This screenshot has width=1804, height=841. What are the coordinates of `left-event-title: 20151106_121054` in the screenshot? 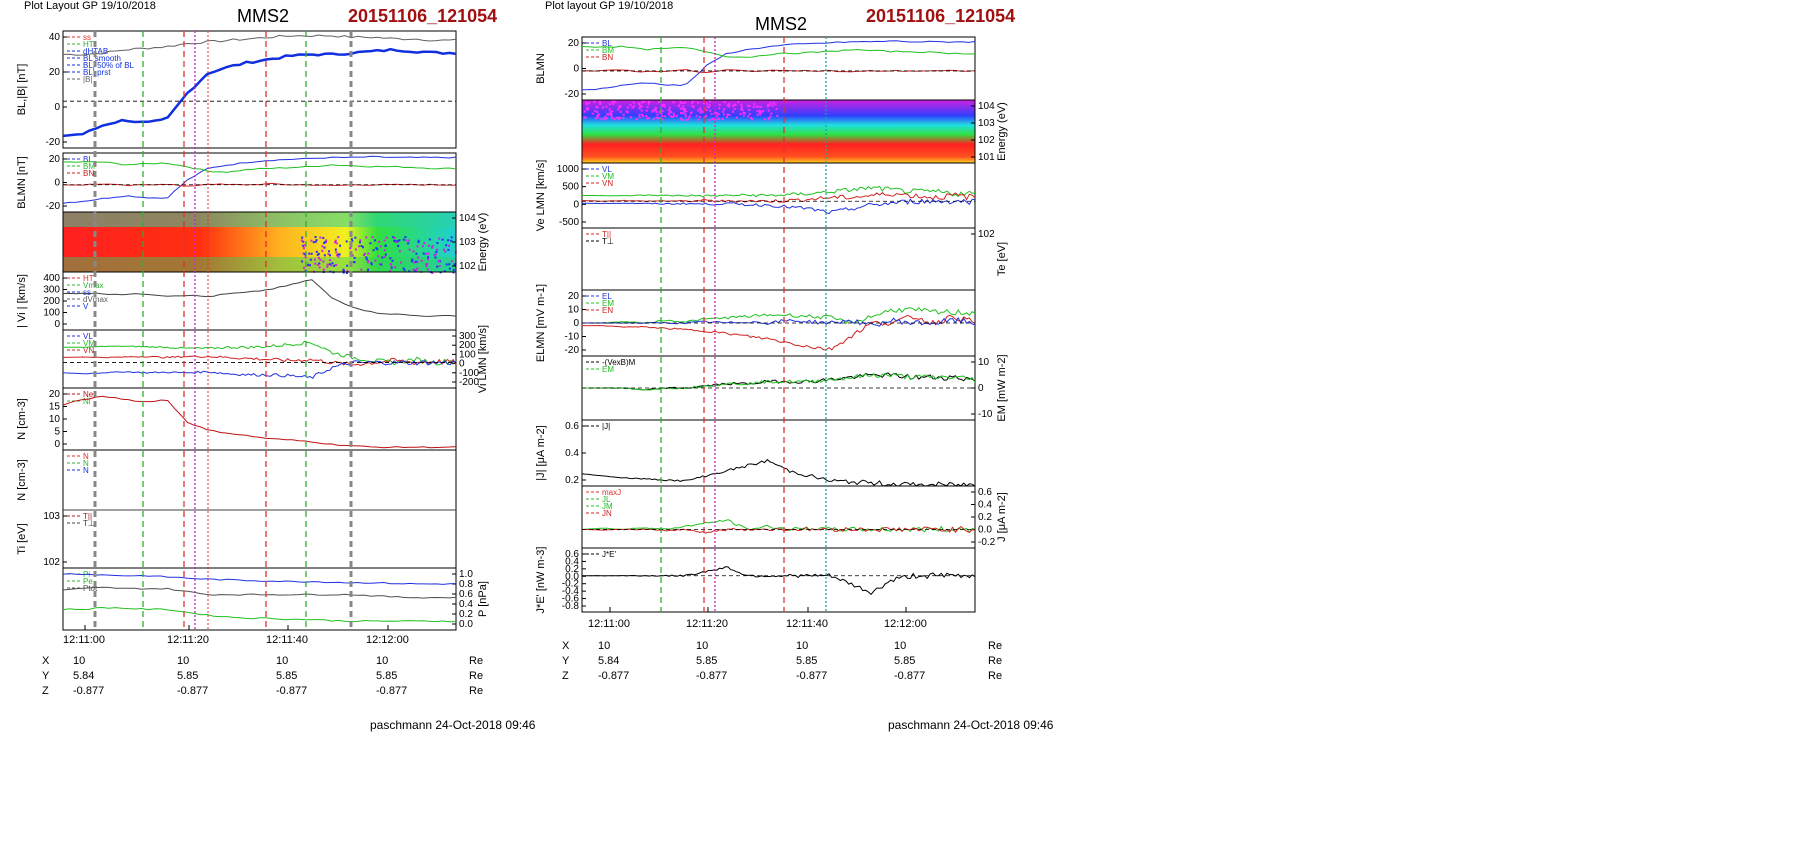 It's located at (423, 16).